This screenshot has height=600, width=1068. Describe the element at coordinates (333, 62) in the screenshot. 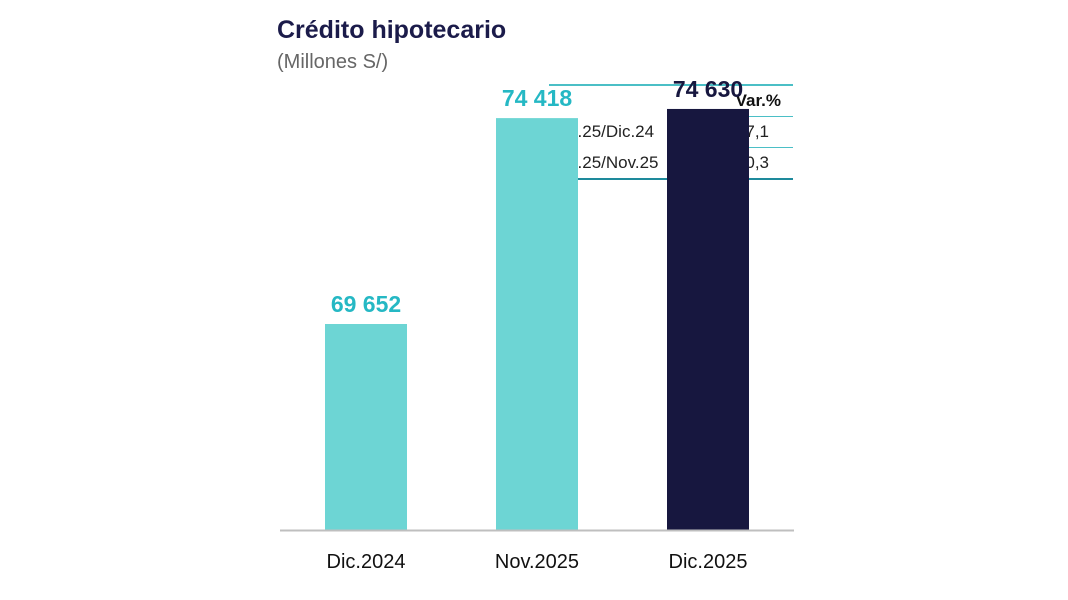

I see `chart-subtitle: (Millones S/)` at that location.